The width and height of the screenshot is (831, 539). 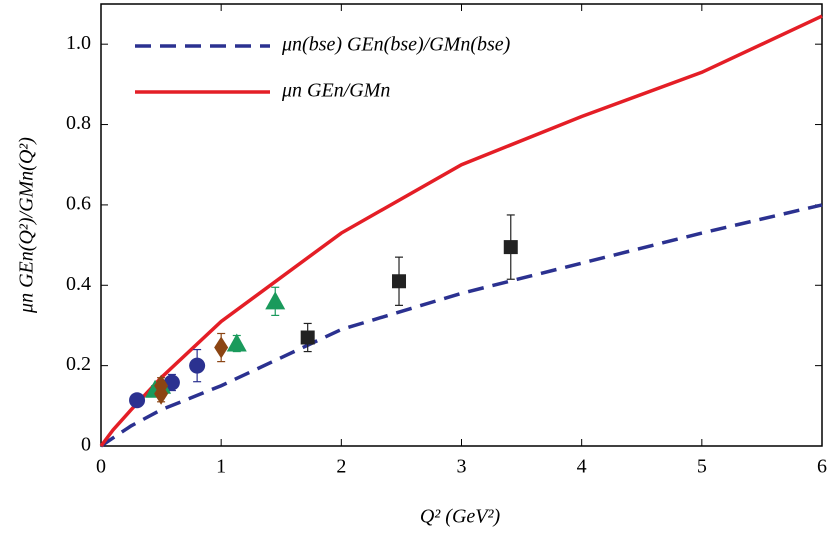 I want to click on x-tick-label: 0, so click(x=101, y=467).